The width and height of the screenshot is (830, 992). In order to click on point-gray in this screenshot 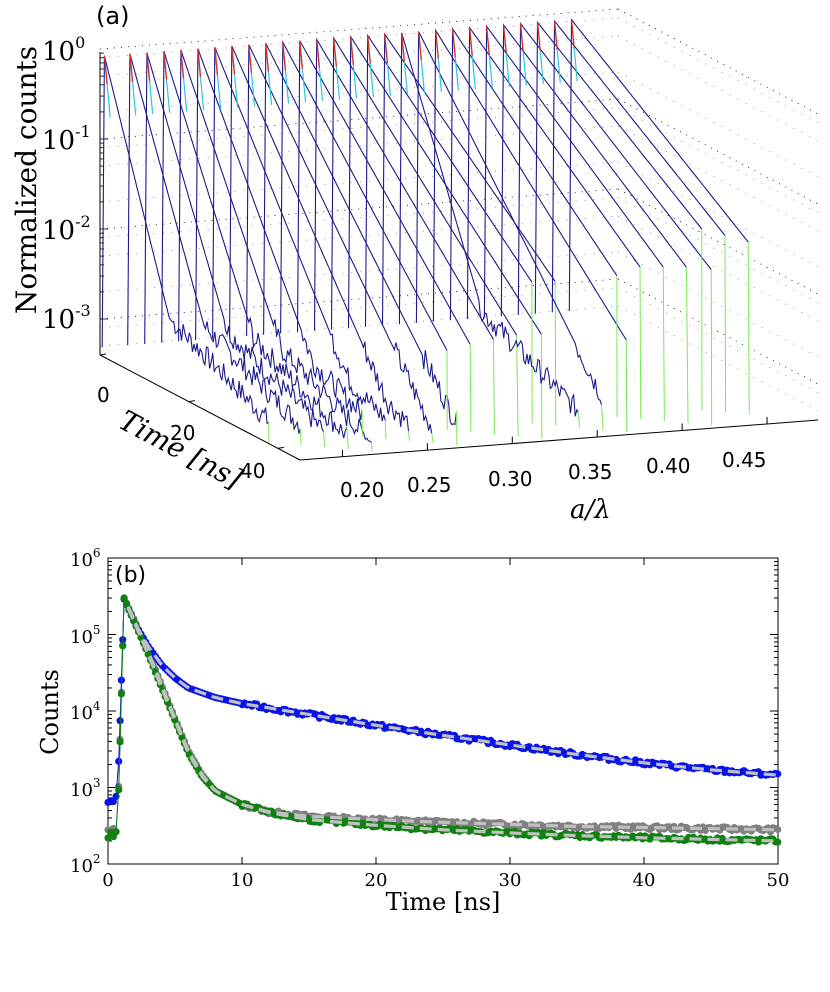, I will do `click(778, 829)`.